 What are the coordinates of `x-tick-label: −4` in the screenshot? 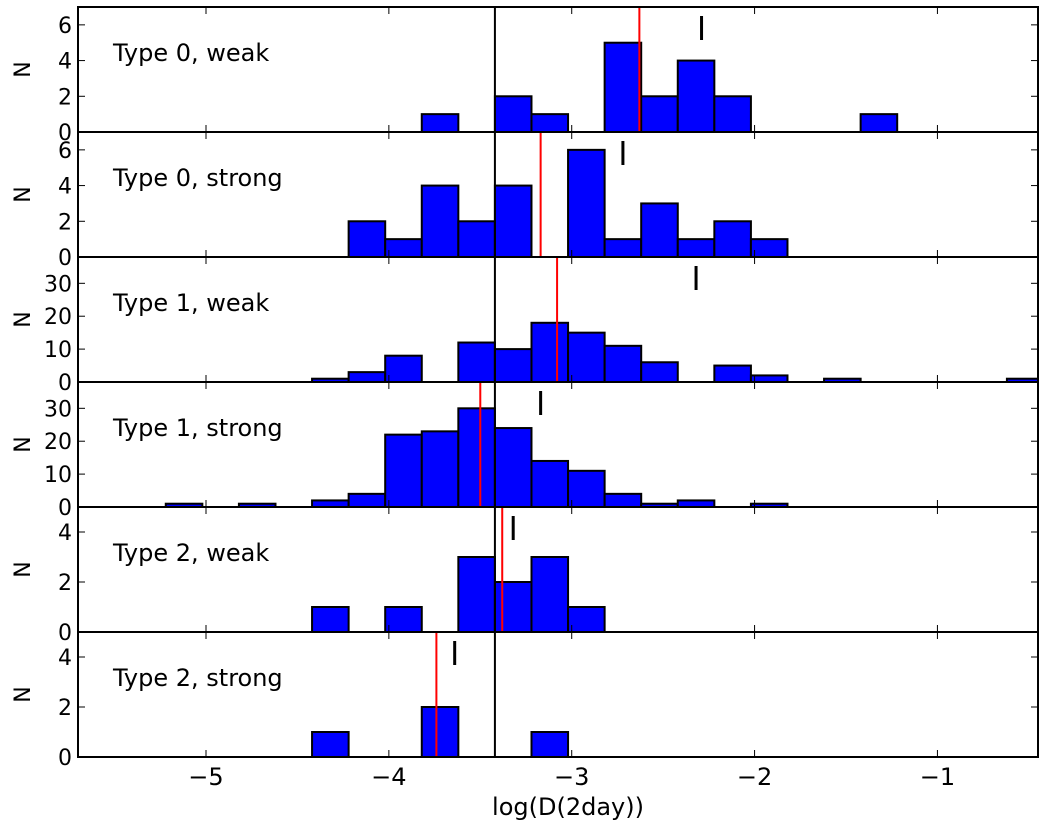 It's located at (388, 777).